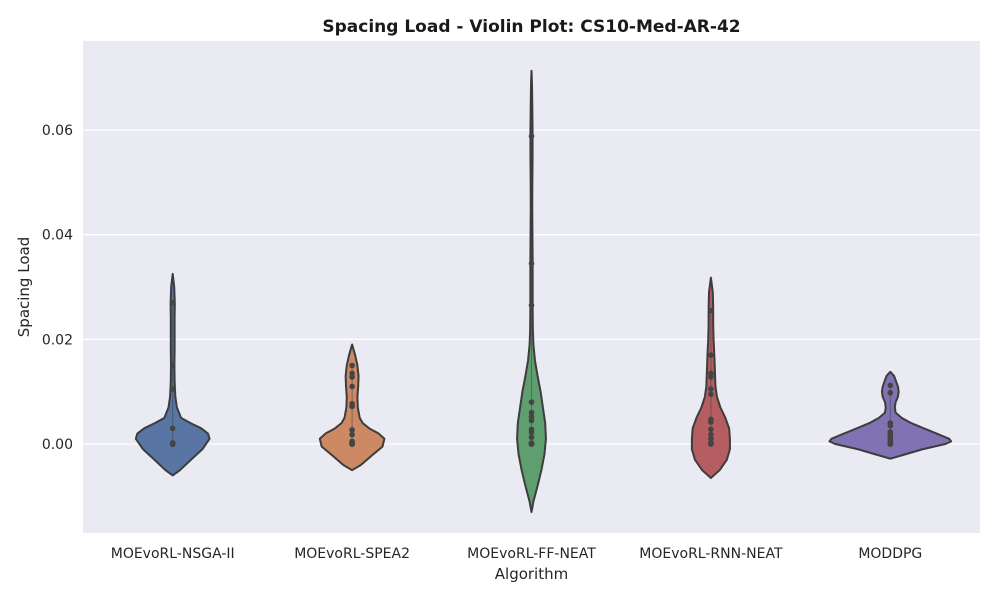 The height and width of the screenshot is (605, 1000). Describe the element at coordinates (352, 554) in the screenshot. I see `x-tick-label: MOEvoRL-SPEA2` at that location.